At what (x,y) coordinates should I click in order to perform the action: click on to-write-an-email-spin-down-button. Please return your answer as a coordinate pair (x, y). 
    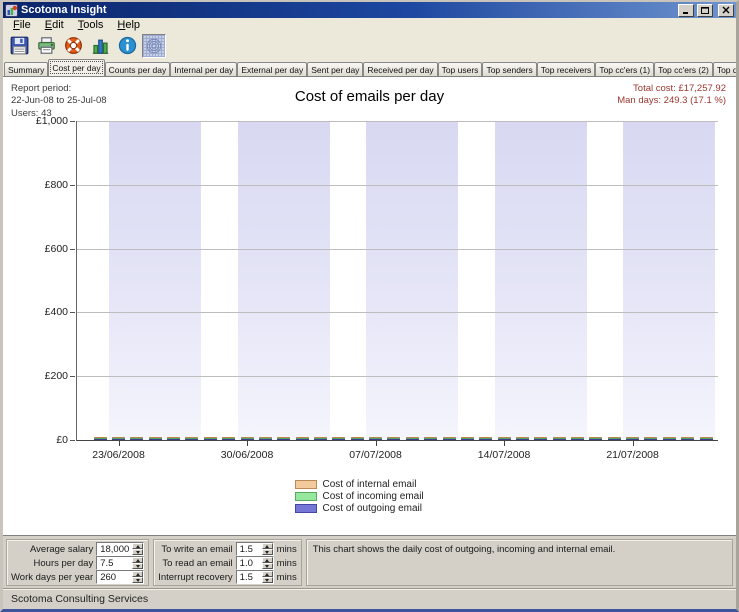
    Looking at the image, I should click on (267, 552).